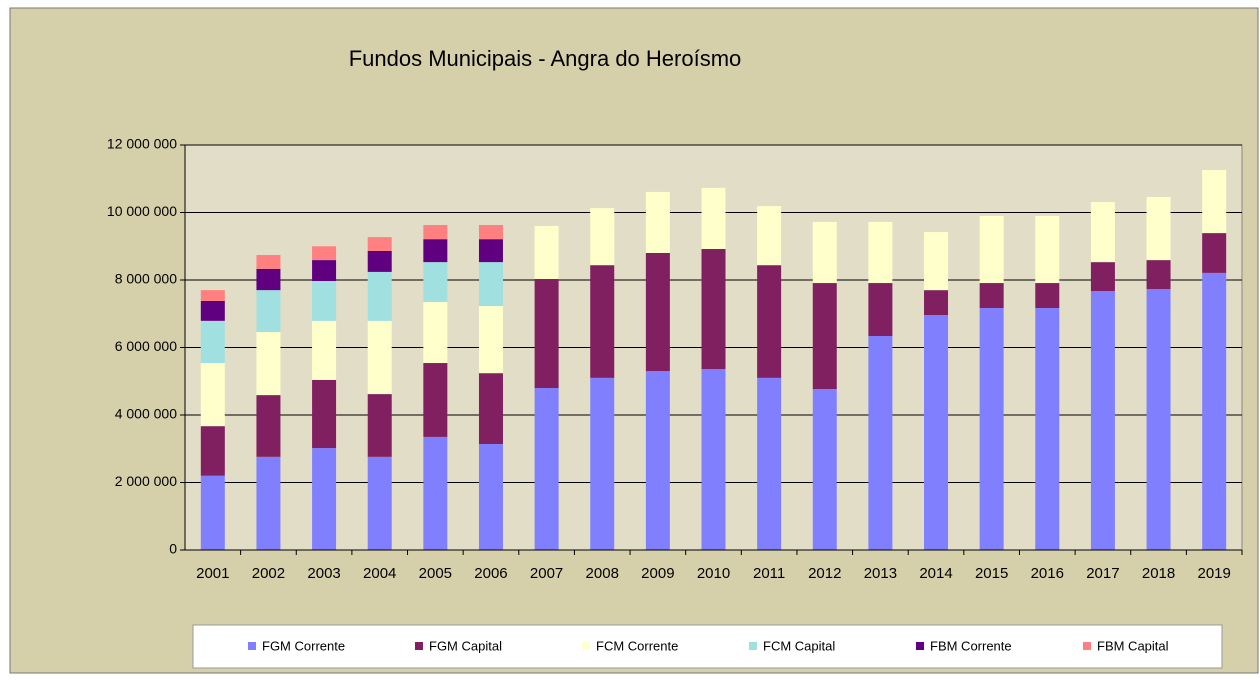  What do you see at coordinates (323, 573) in the screenshot?
I see `x-tick-label: 2003` at bounding box center [323, 573].